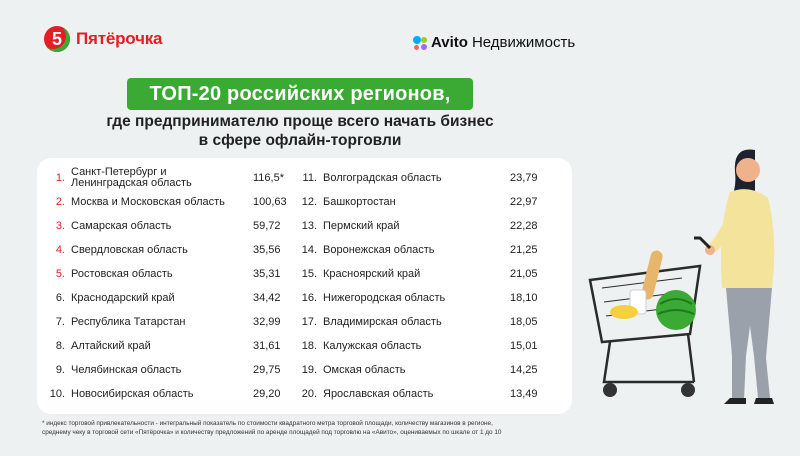 The height and width of the screenshot is (456, 800). Describe the element at coordinates (524, 178) in the screenshot. I see `index-value: 23,79` at that location.